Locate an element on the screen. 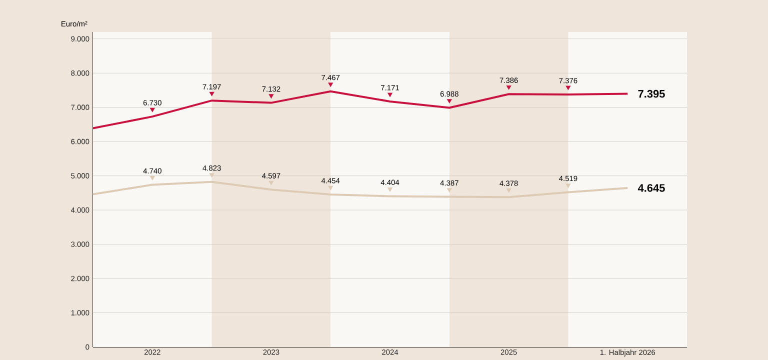  data-label: 7.395 is located at coordinates (651, 94).